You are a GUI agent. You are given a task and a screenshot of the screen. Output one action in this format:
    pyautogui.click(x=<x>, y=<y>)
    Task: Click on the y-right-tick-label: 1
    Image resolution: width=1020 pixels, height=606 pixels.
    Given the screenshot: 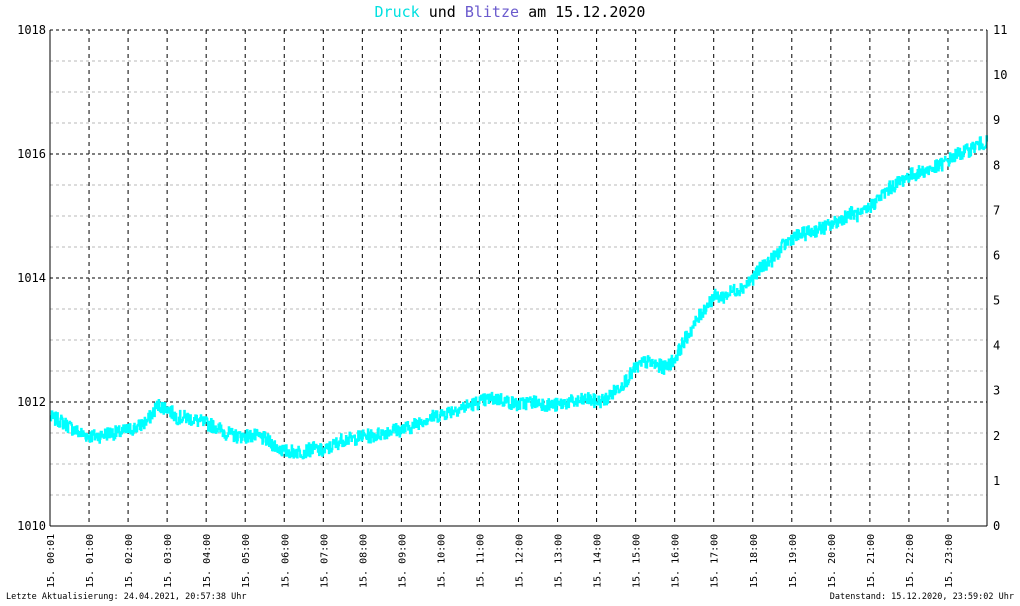 What is the action you would take?
    pyautogui.click(x=996, y=481)
    